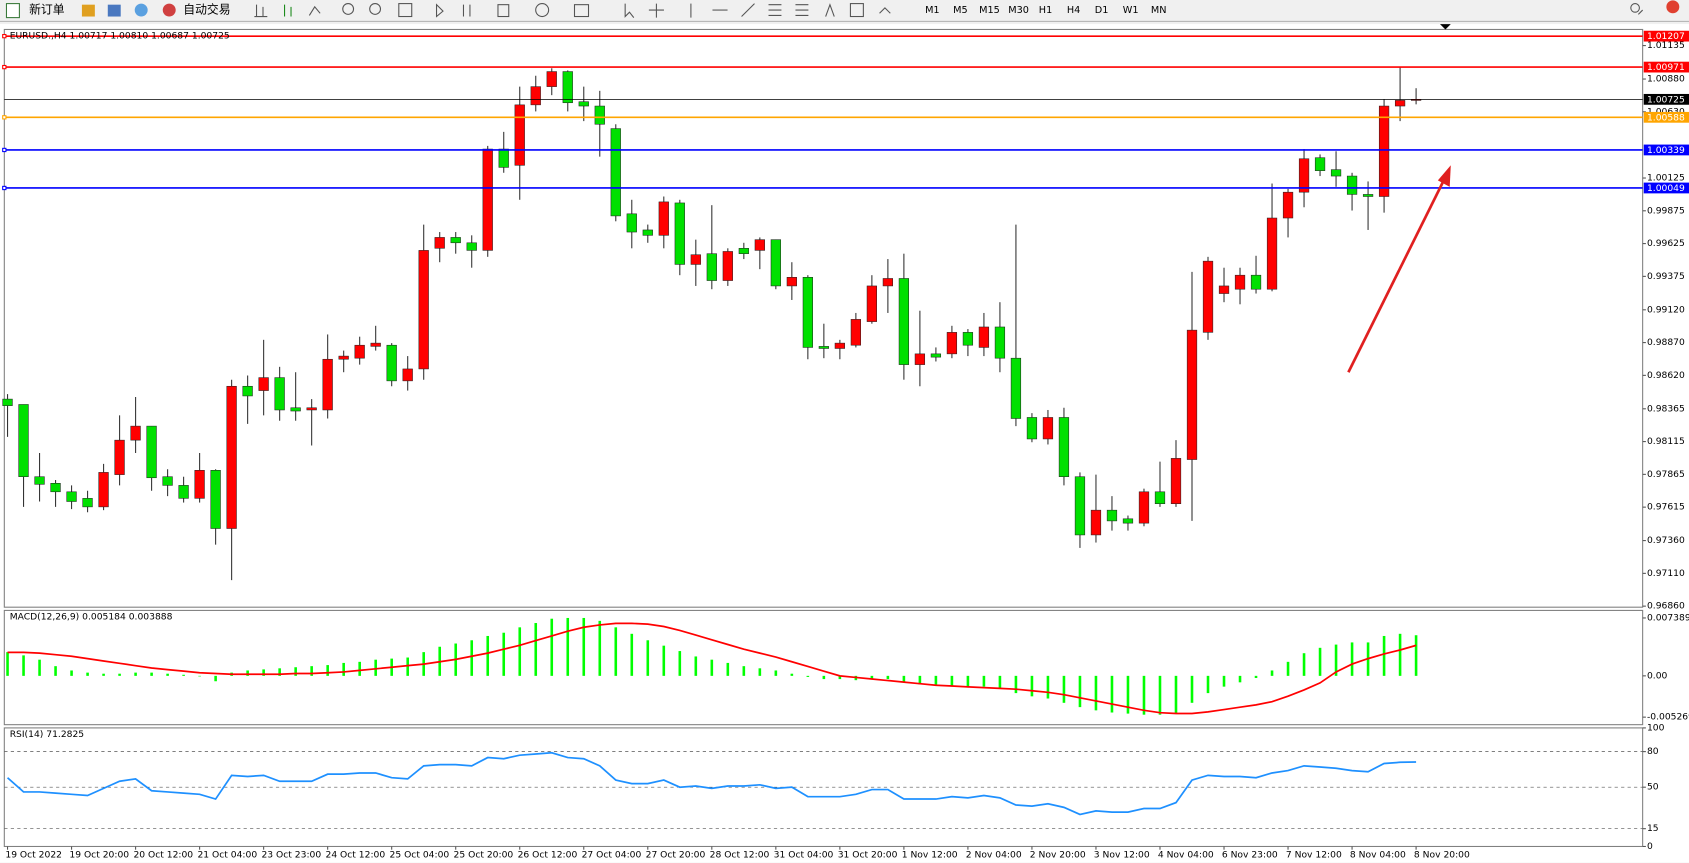 The height and width of the screenshot is (863, 1689). Describe the element at coordinates (439, 10) in the screenshot. I see `scroll-icon` at that location.